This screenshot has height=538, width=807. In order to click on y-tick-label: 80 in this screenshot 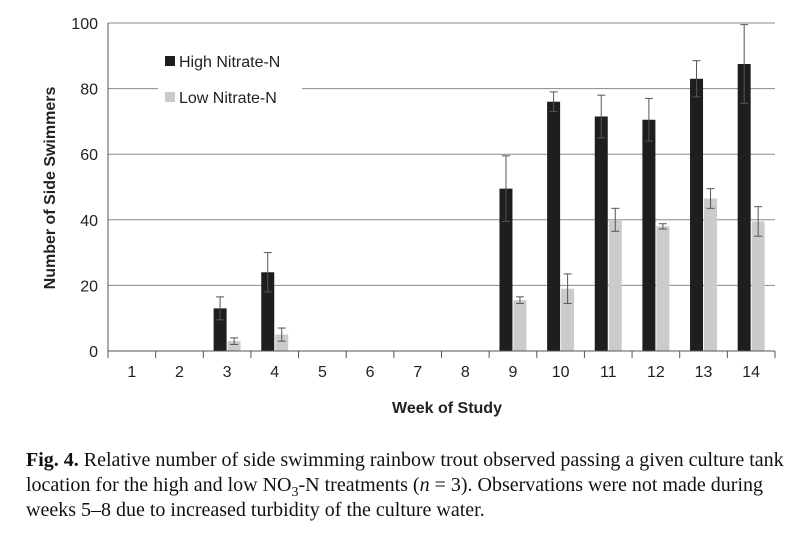, I will do `click(89, 90)`.